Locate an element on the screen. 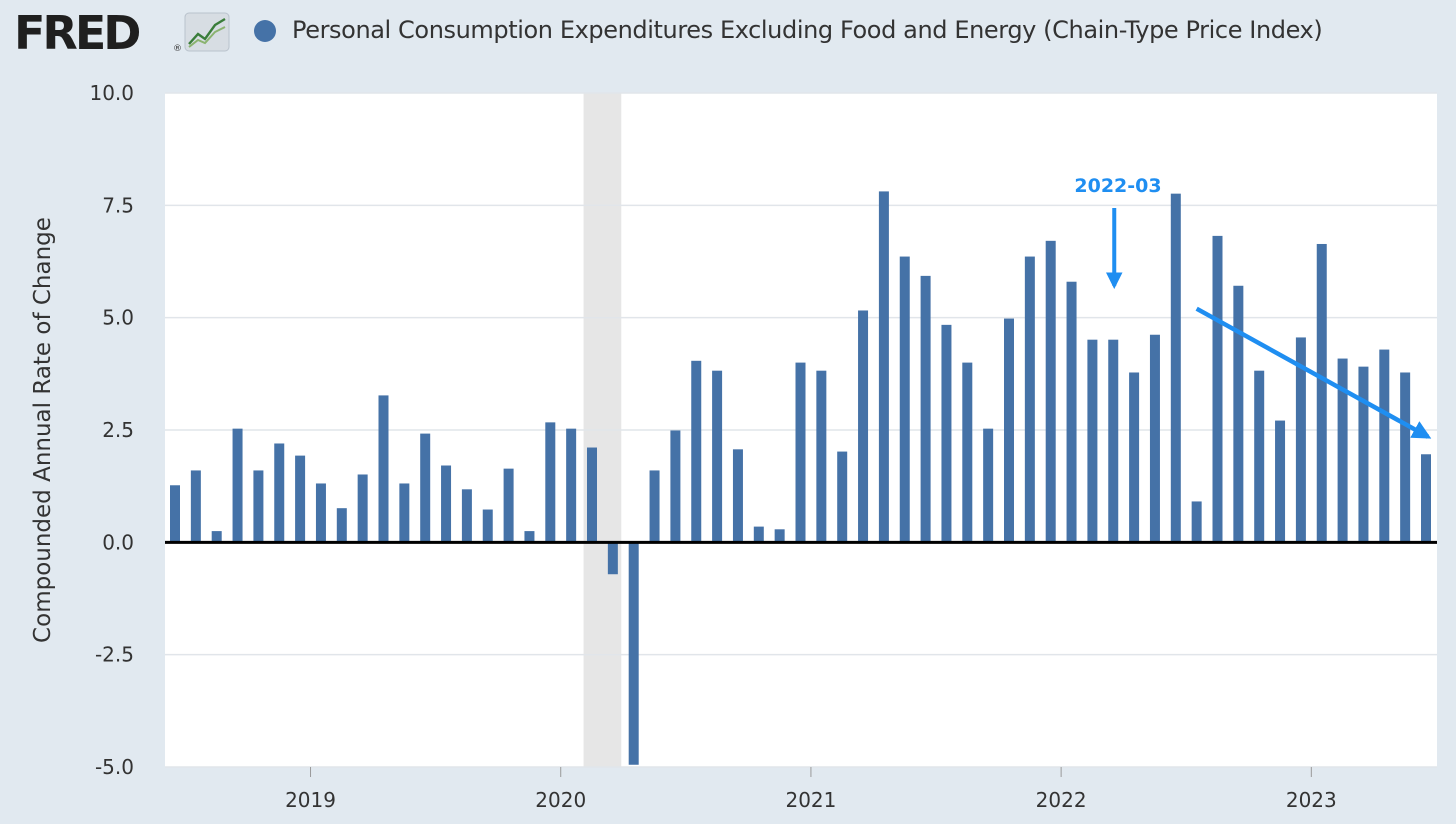  fred-logo: FRED is located at coordinates (77, 33).